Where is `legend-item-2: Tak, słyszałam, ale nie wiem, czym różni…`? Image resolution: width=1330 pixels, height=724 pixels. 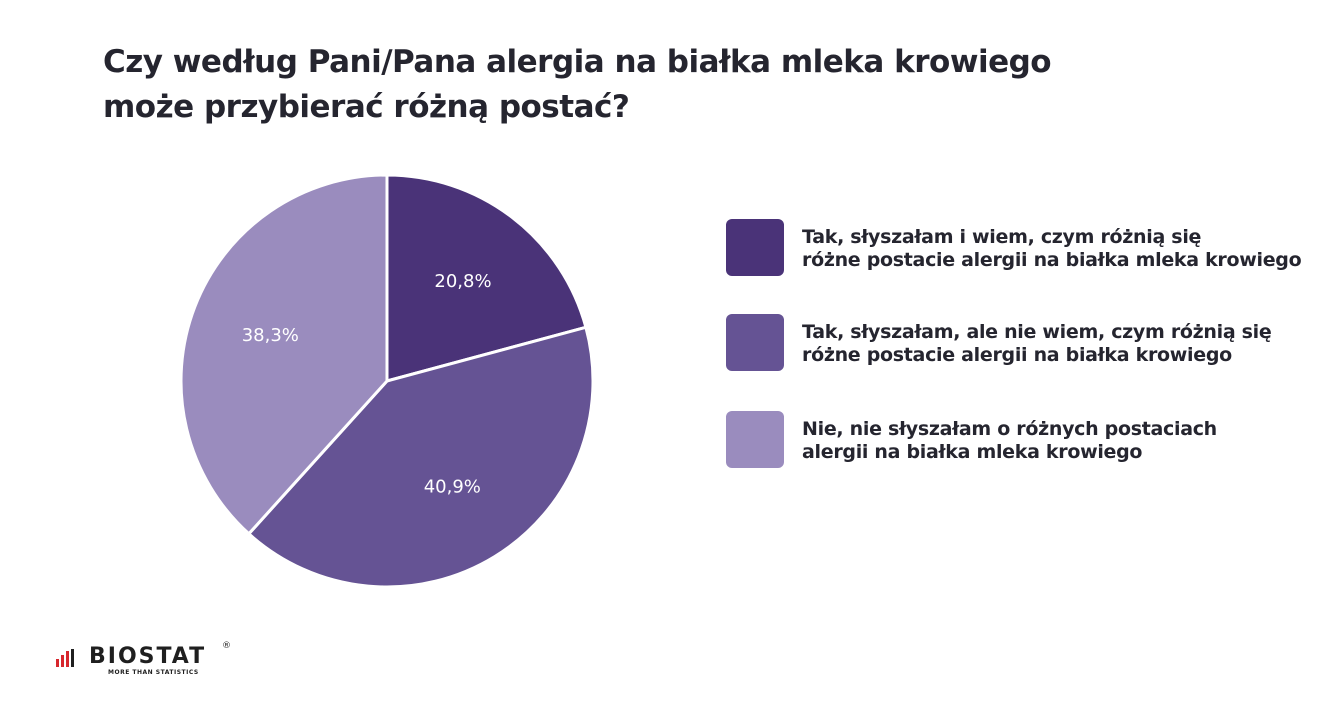
legend-item-2: Tak, słyszałam, ale nie wiem, czym różni… is located at coordinates (1026, 344).